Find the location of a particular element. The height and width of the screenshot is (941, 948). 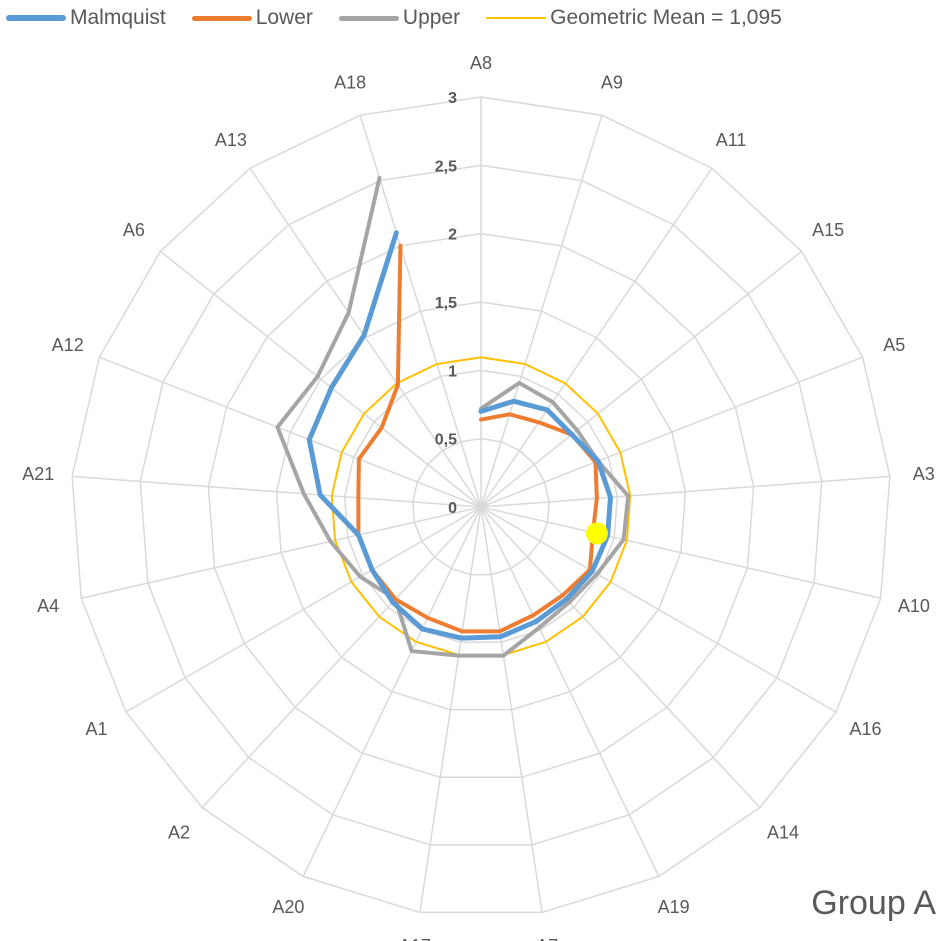

category-label: A19 is located at coordinates (674, 907).